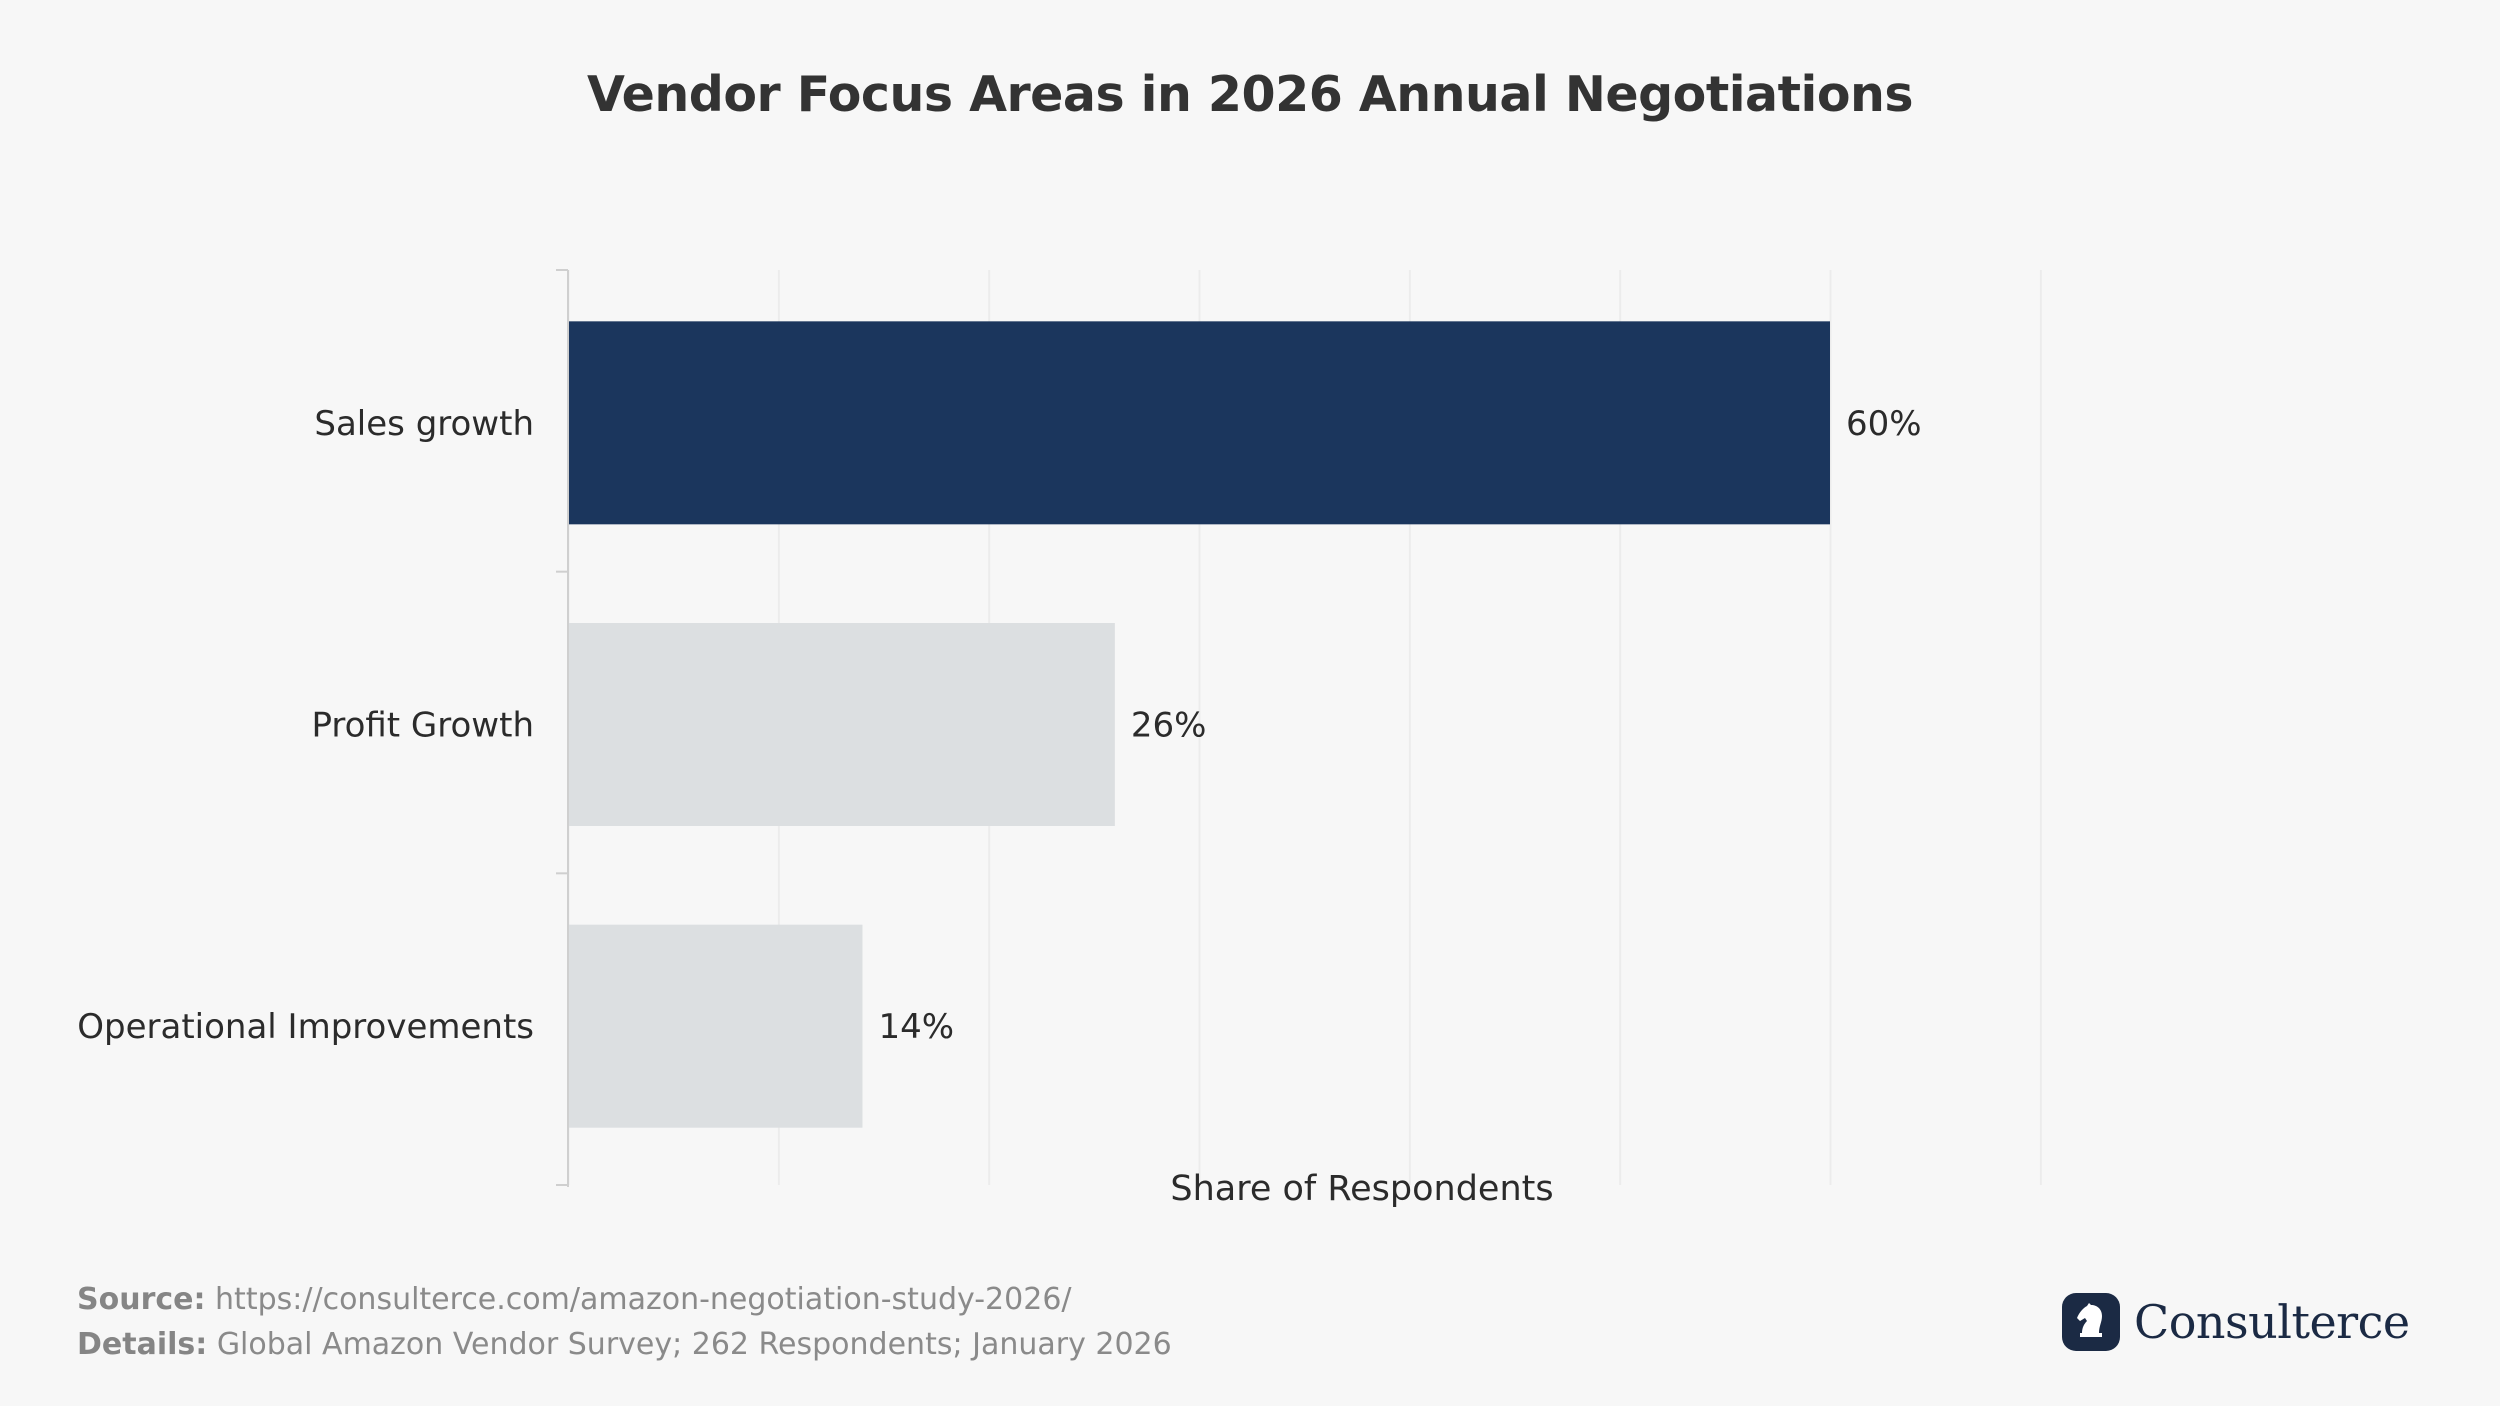 The width and height of the screenshot is (2500, 1406). I want to click on value-label: 26%, so click(1169, 726).